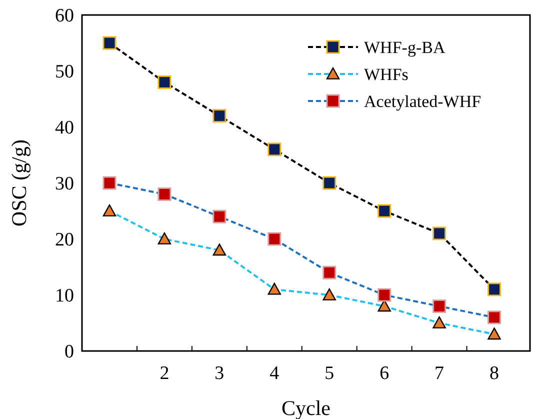 The image size is (537, 419). Describe the element at coordinates (495, 373) in the screenshot. I see `x-tick-label: 8` at that location.